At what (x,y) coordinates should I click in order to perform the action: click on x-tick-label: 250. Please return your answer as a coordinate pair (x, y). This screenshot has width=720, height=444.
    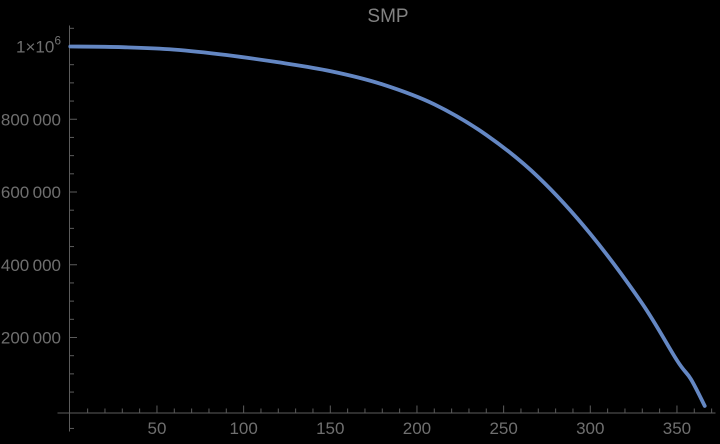
    Looking at the image, I should click on (503, 428).